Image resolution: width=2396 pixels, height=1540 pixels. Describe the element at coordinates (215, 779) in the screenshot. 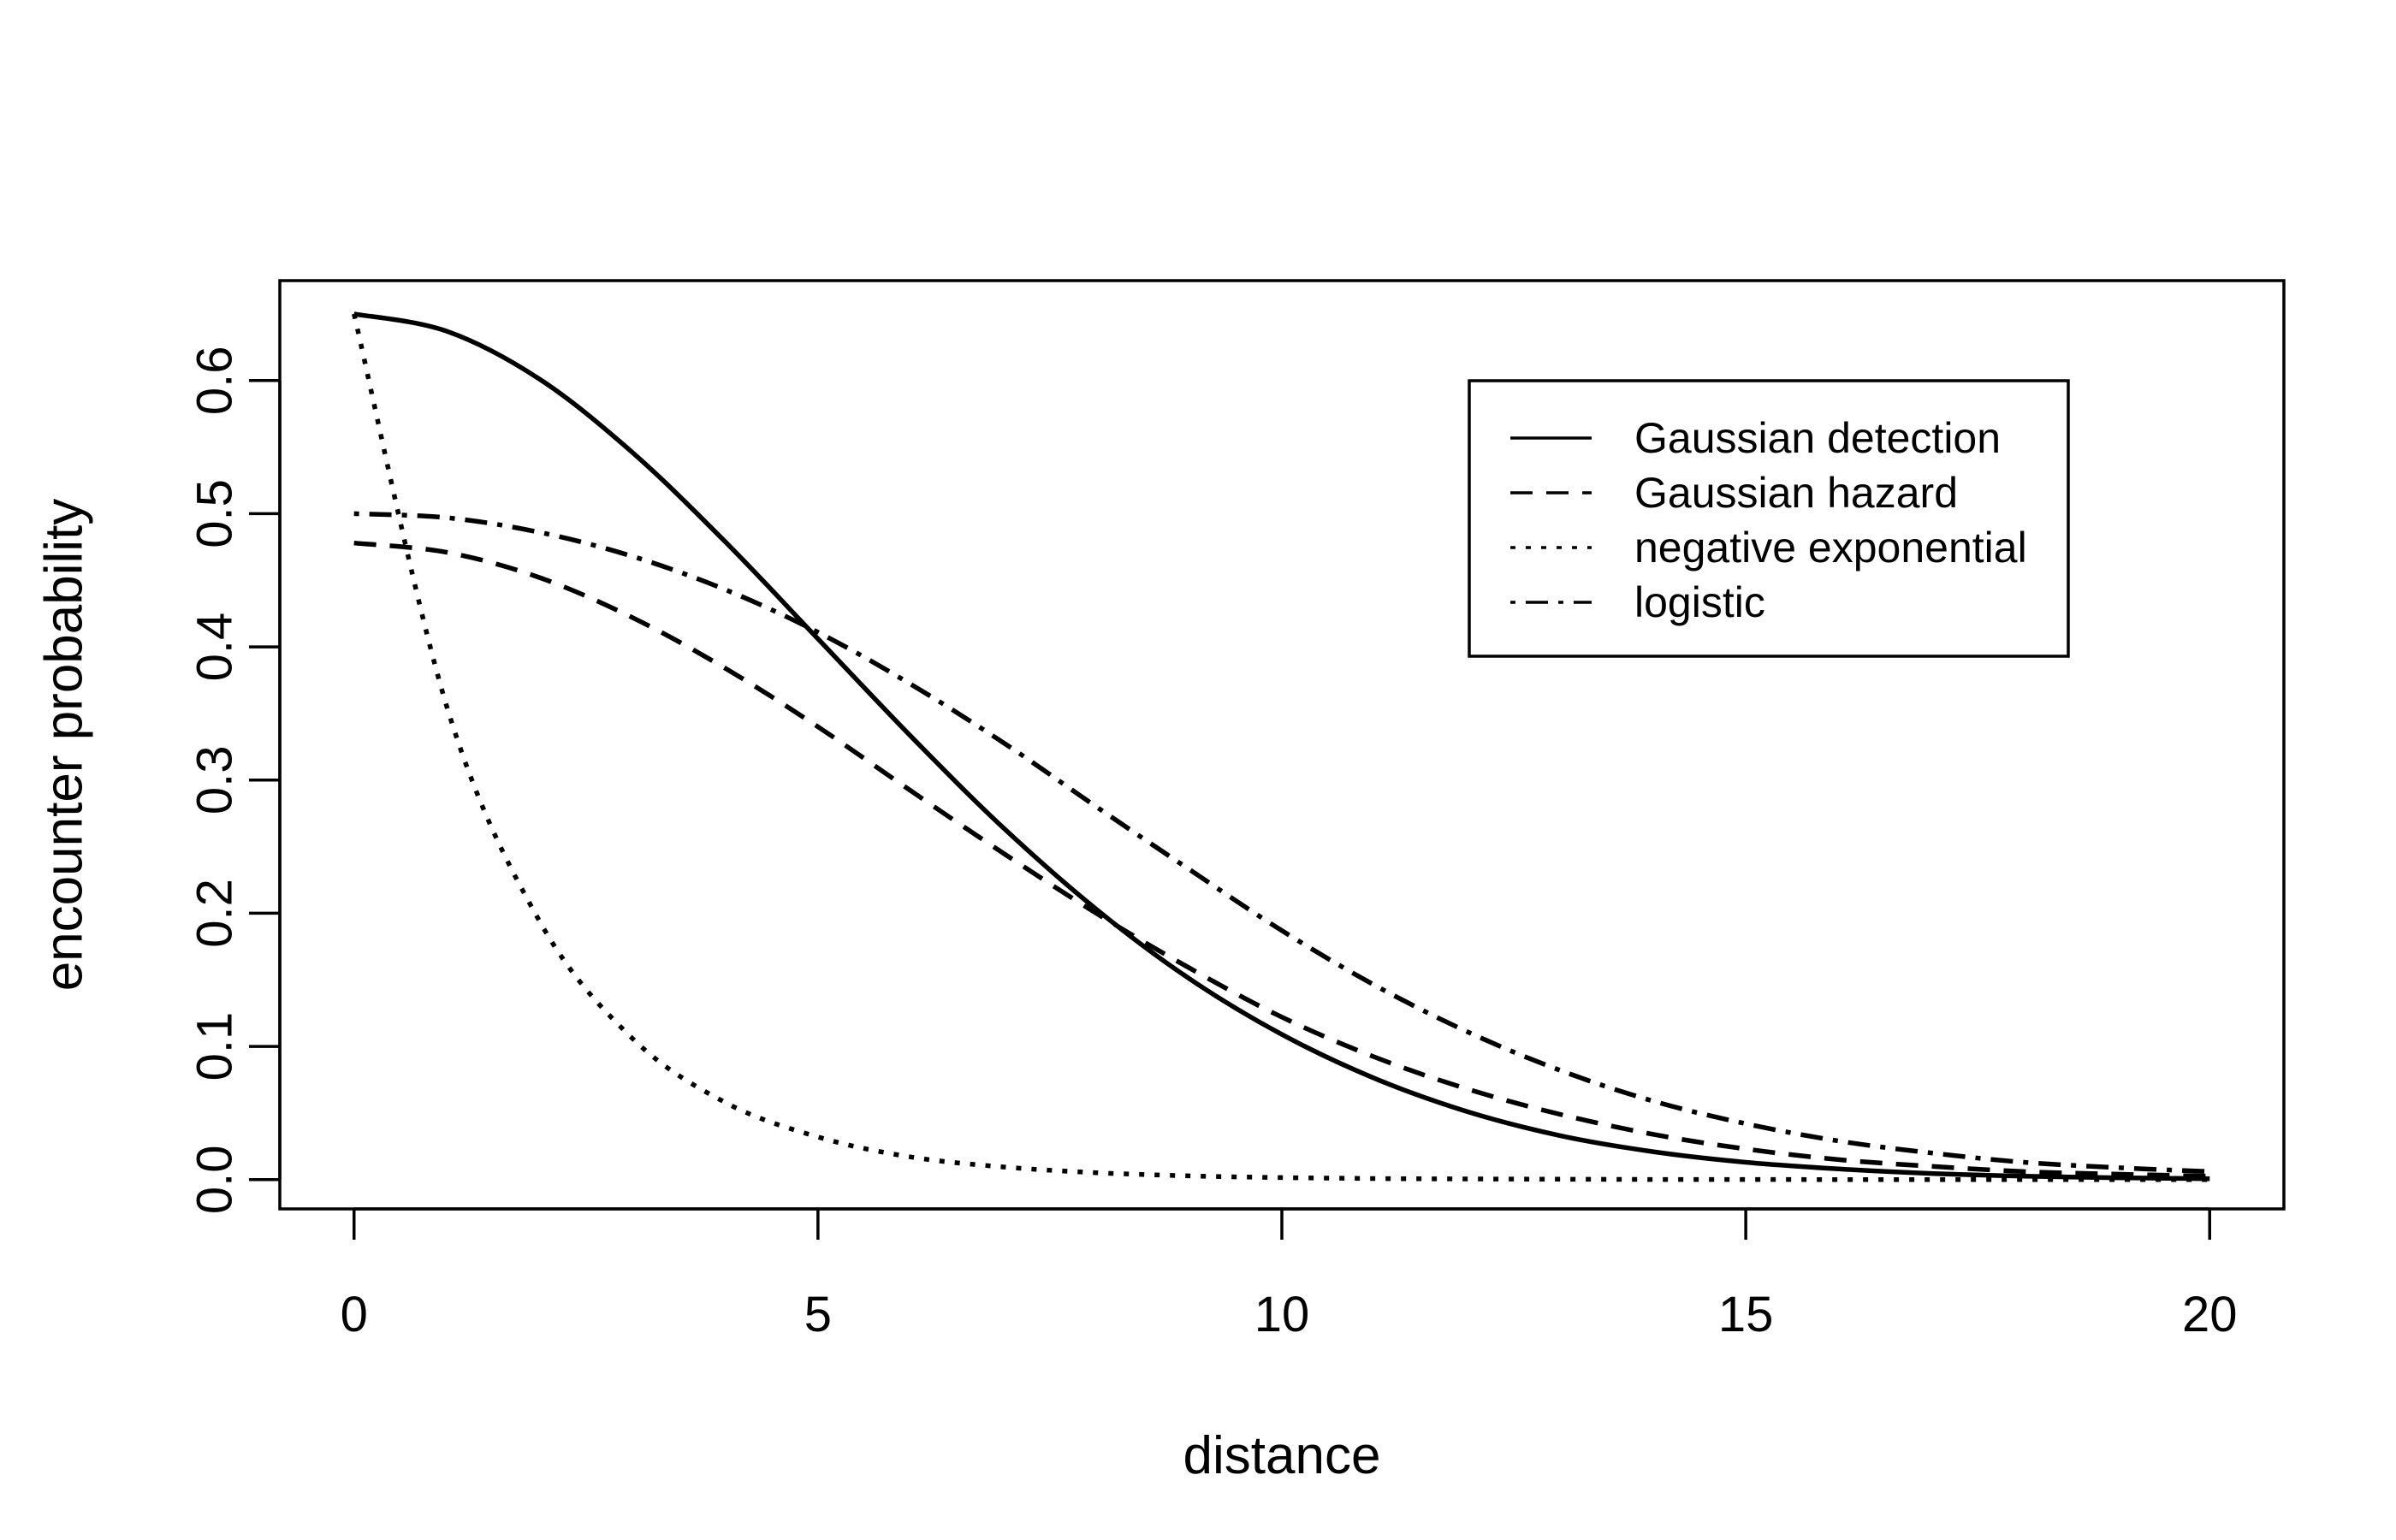

I see `y-tick-label: 0.3` at that location.